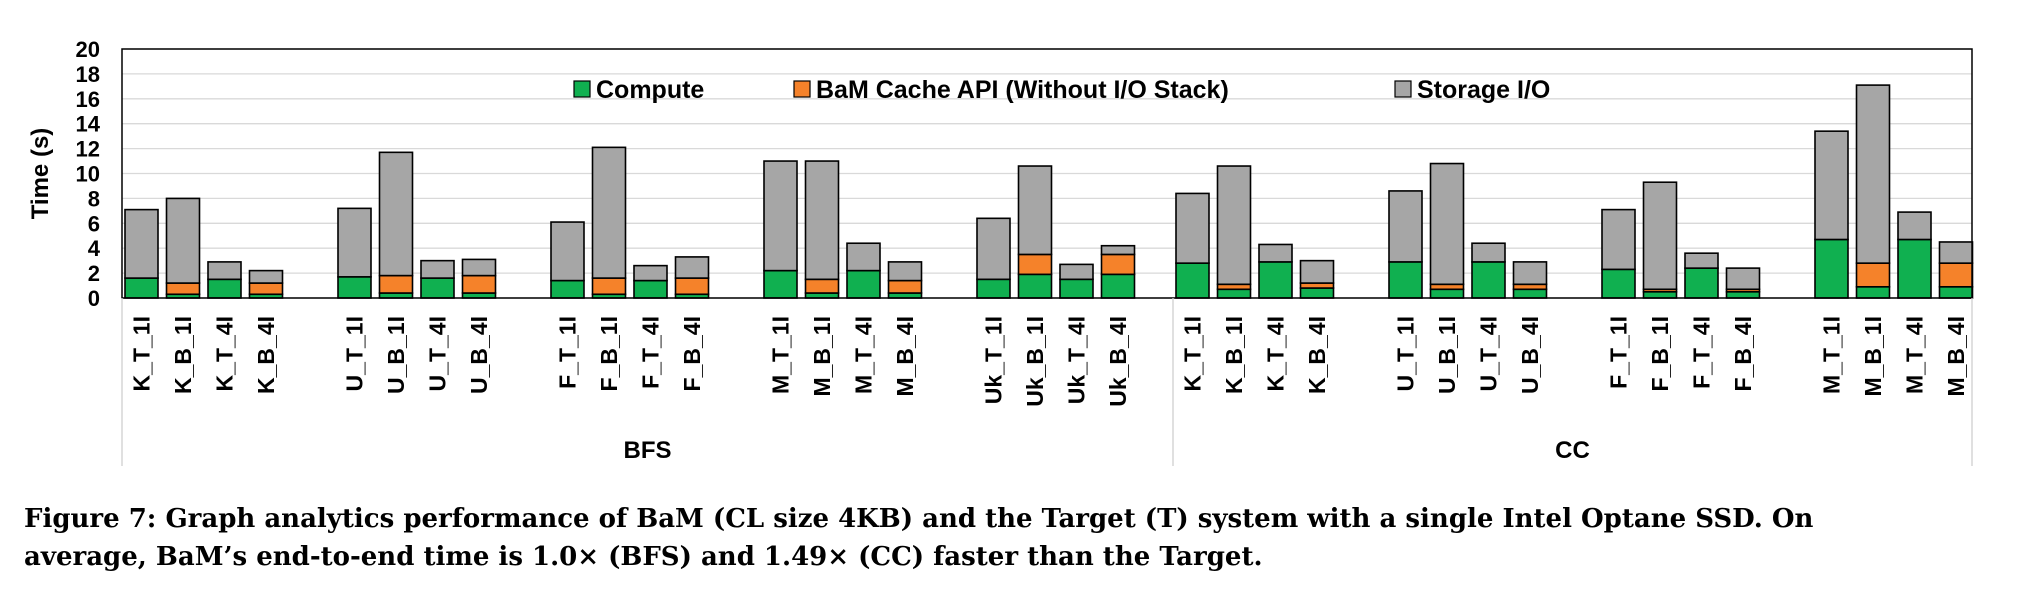 This screenshot has height=594, width=2018. What do you see at coordinates (88, 49) in the screenshot?
I see `y-tick-label: 20` at bounding box center [88, 49].